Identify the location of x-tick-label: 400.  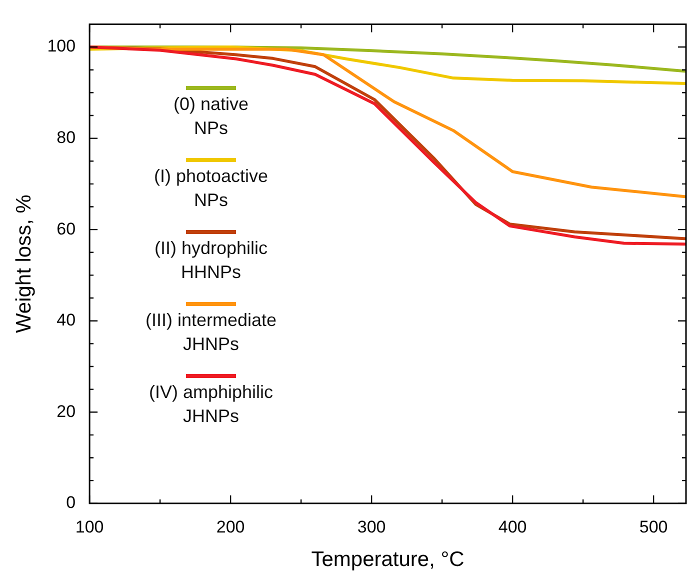
(512, 526).